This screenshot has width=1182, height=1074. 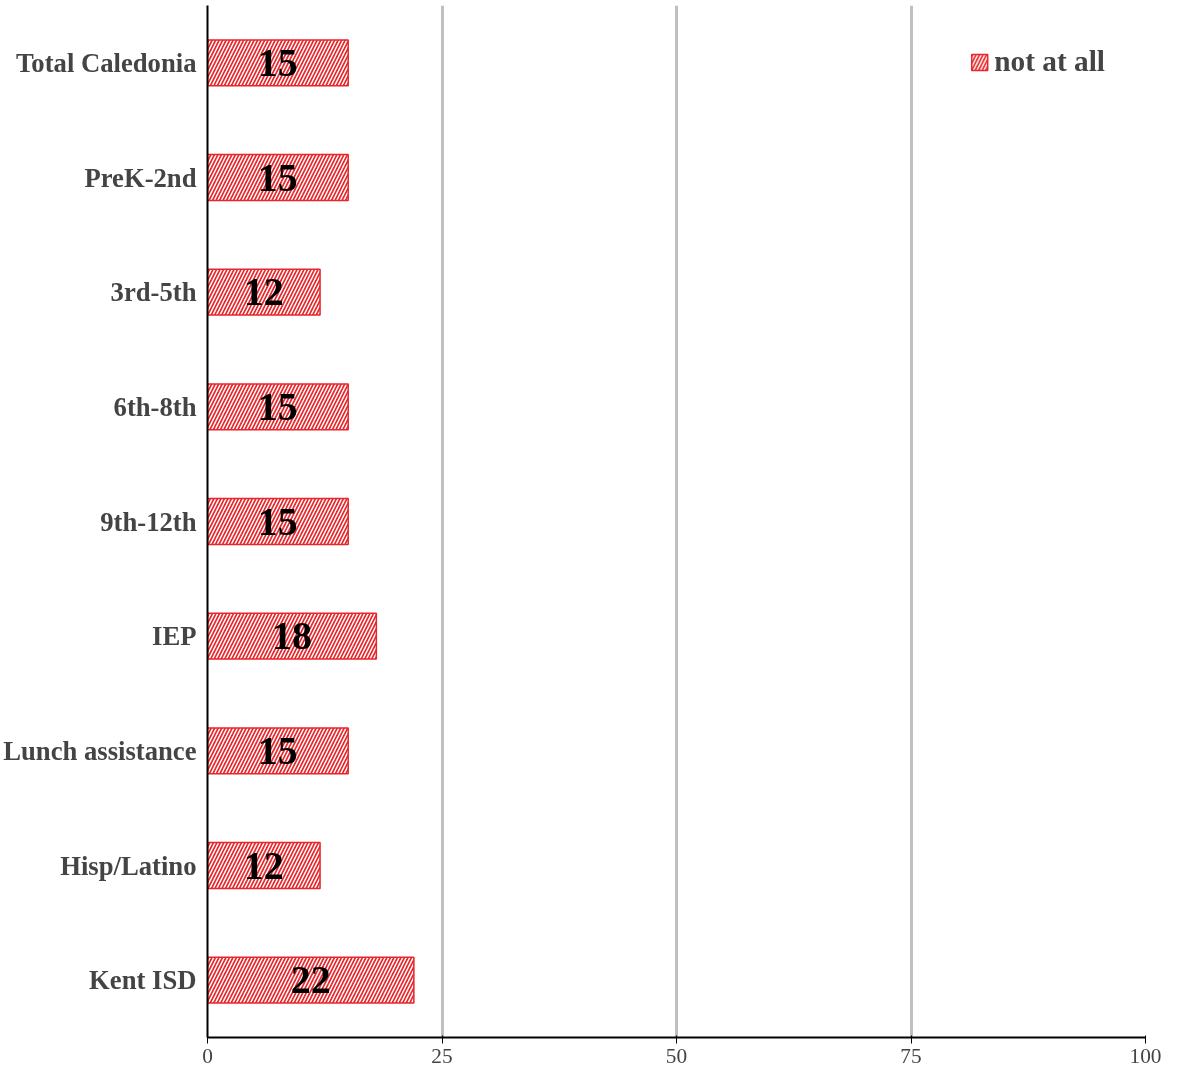 What do you see at coordinates (207, 1055) in the screenshot?
I see `x-tick-label: 0` at bounding box center [207, 1055].